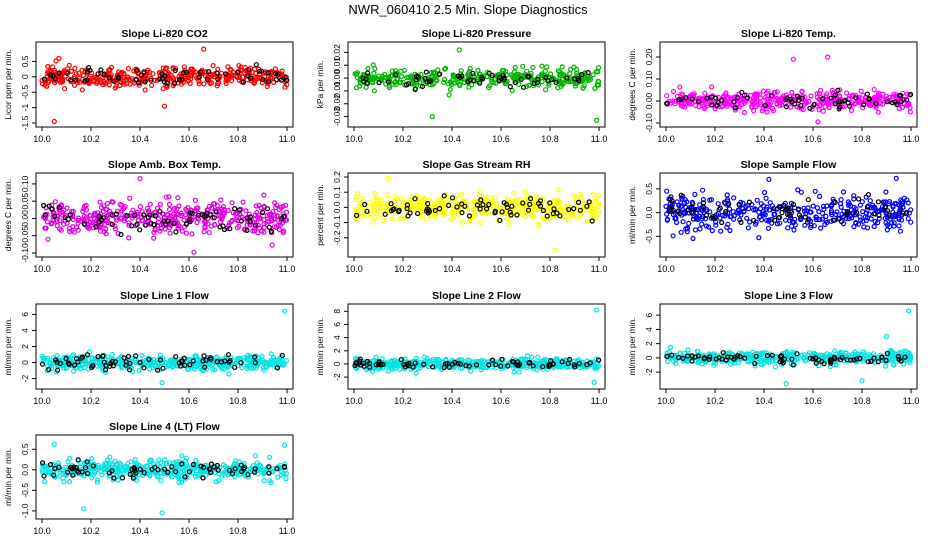 The width and height of the screenshot is (936, 540). What do you see at coordinates (337, 377) in the screenshot?
I see `y-tick-label: -2` at bounding box center [337, 377].